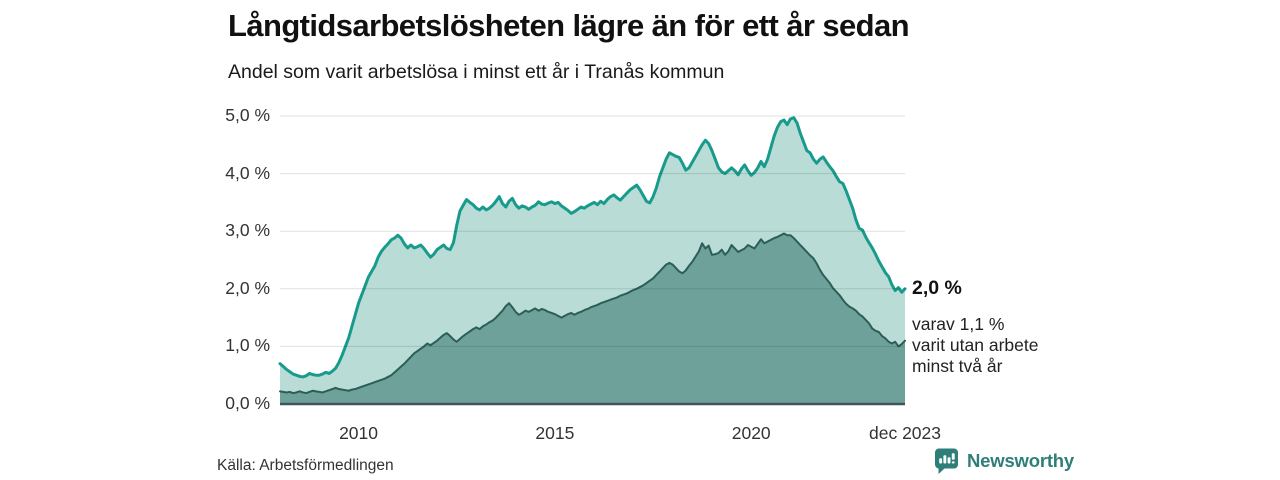  Describe the element at coordinates (946, 461) in the screenshot. I see `newsworthy-speech-bubble-icon` at that location.